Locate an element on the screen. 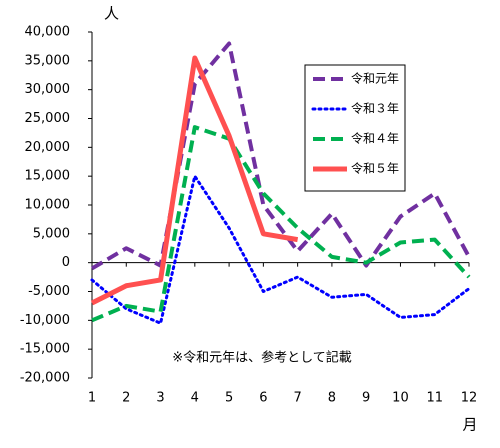 Image resolution: width=500 pixels, height=448 pixels. y-tick-label: 30,000 is located at coordinates (48, 89).